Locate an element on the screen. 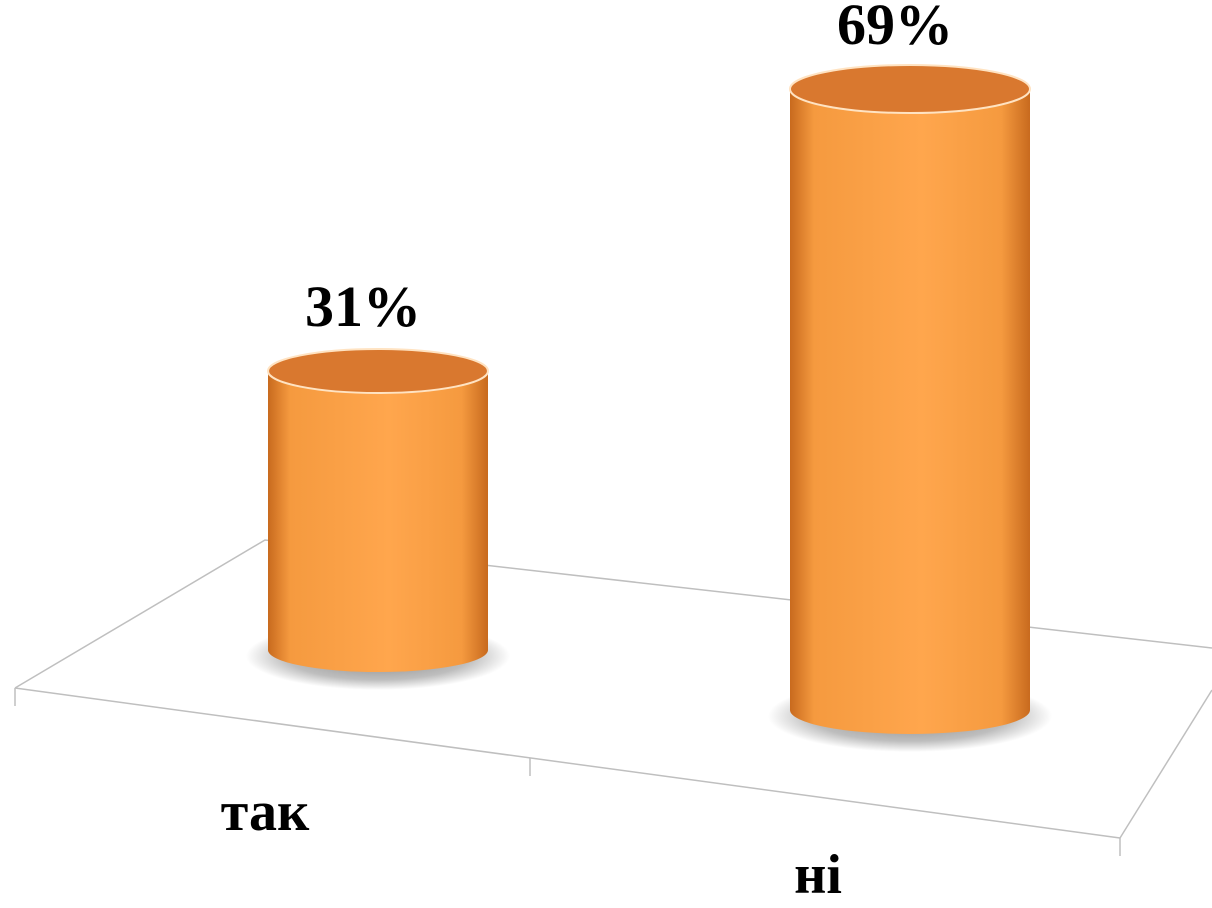 This screenshot has width=1212, height=908. floor-right-edge is located at coordinates (1165, 764).